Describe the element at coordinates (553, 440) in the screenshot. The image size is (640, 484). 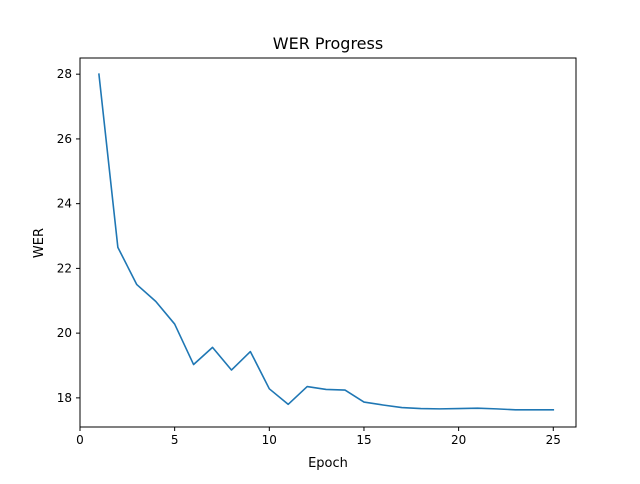
I see `x-tick-label: 25` at that location.